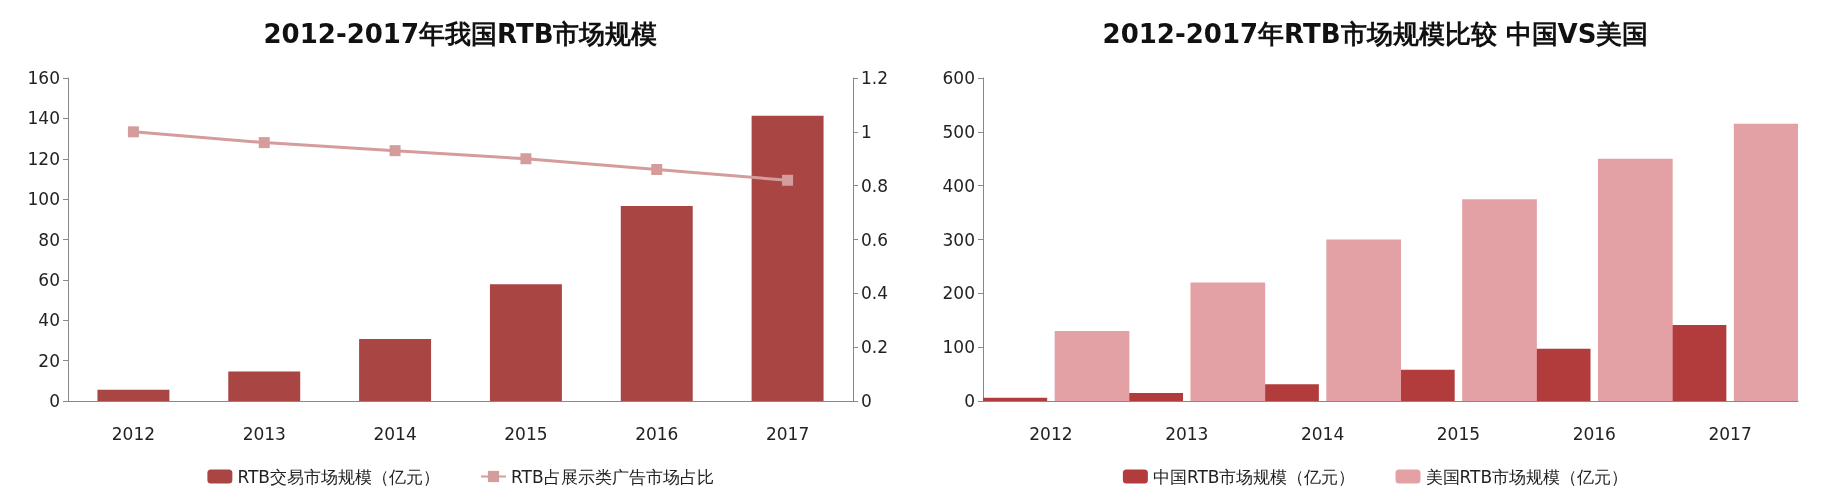  Describe the element at coordinates (875, 293) in the screenshot. I see `y2-tick-label: 0.4` at that location.